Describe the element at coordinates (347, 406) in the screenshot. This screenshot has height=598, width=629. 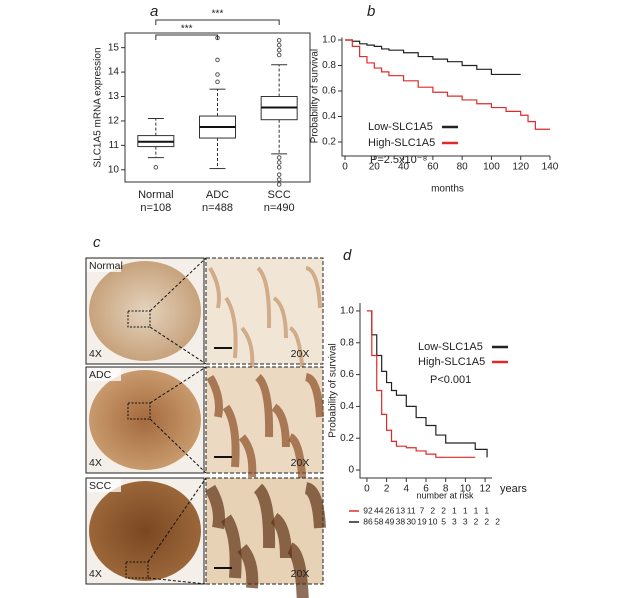
I see `y-tick-label: 0.4` at that location.